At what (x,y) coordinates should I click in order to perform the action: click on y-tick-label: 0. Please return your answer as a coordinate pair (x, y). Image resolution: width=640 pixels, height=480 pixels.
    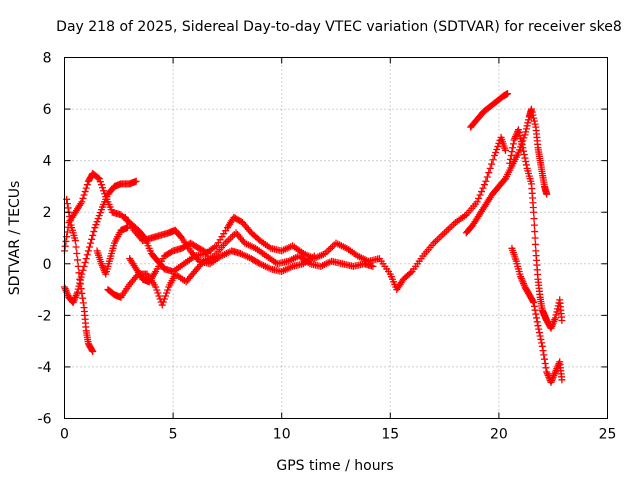
    Looking at the image, I should click on (47, 265).